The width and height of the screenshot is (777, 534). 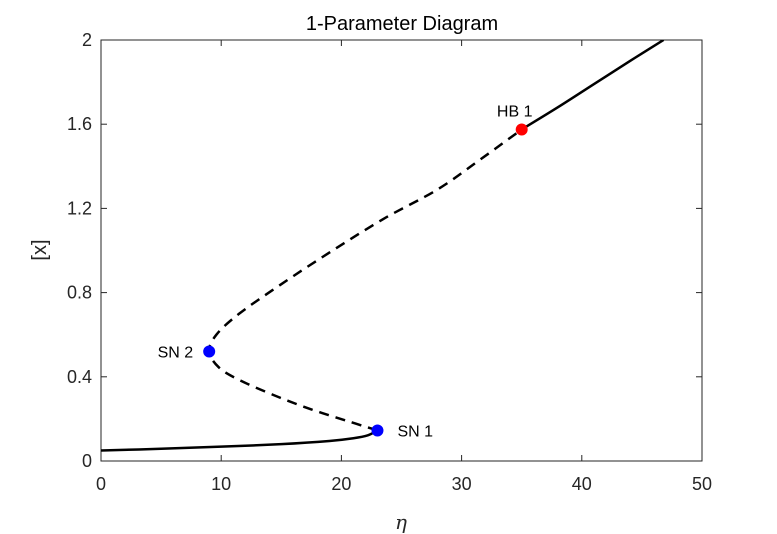 What do you see at coordinates (40, 249) in the screenshot?
I see `y-axis-label: [x]` at bounding box center [40, 249].